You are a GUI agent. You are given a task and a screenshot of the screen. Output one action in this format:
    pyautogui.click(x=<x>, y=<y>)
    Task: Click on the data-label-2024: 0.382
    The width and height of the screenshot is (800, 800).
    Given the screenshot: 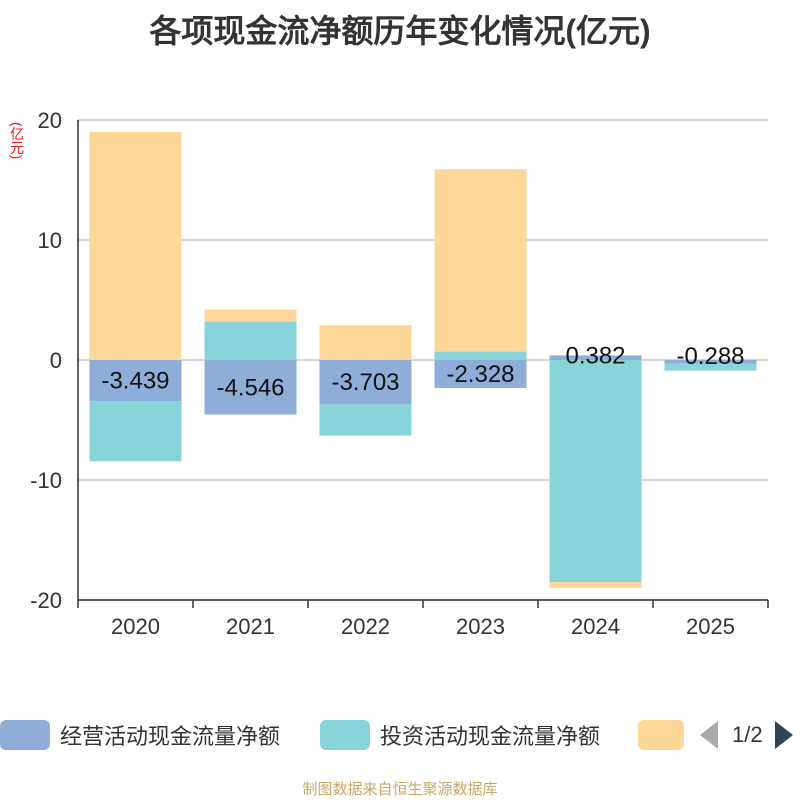 What is the action you would take?
    pyautogui.click(x=595, y=355)
    